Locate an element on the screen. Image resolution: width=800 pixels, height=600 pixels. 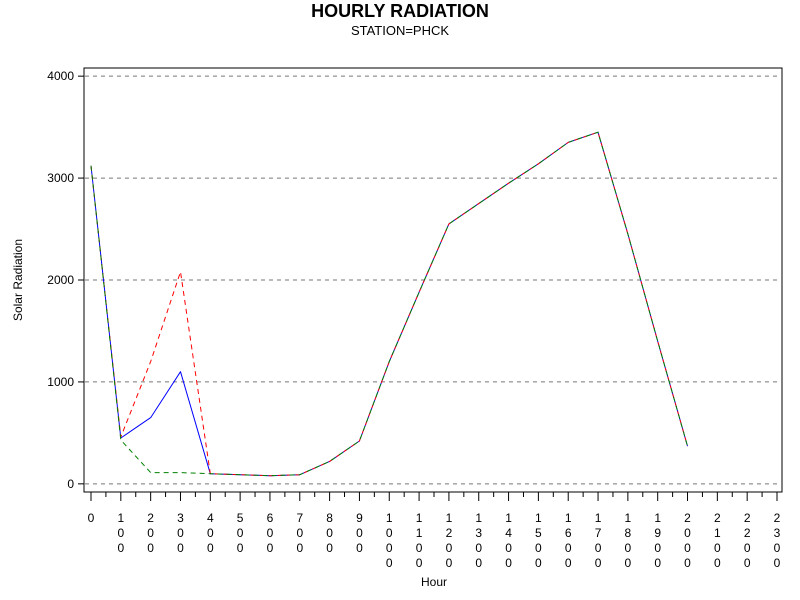
chart-subtitle: STATION=PHCK is located at coordinates (400, 30).